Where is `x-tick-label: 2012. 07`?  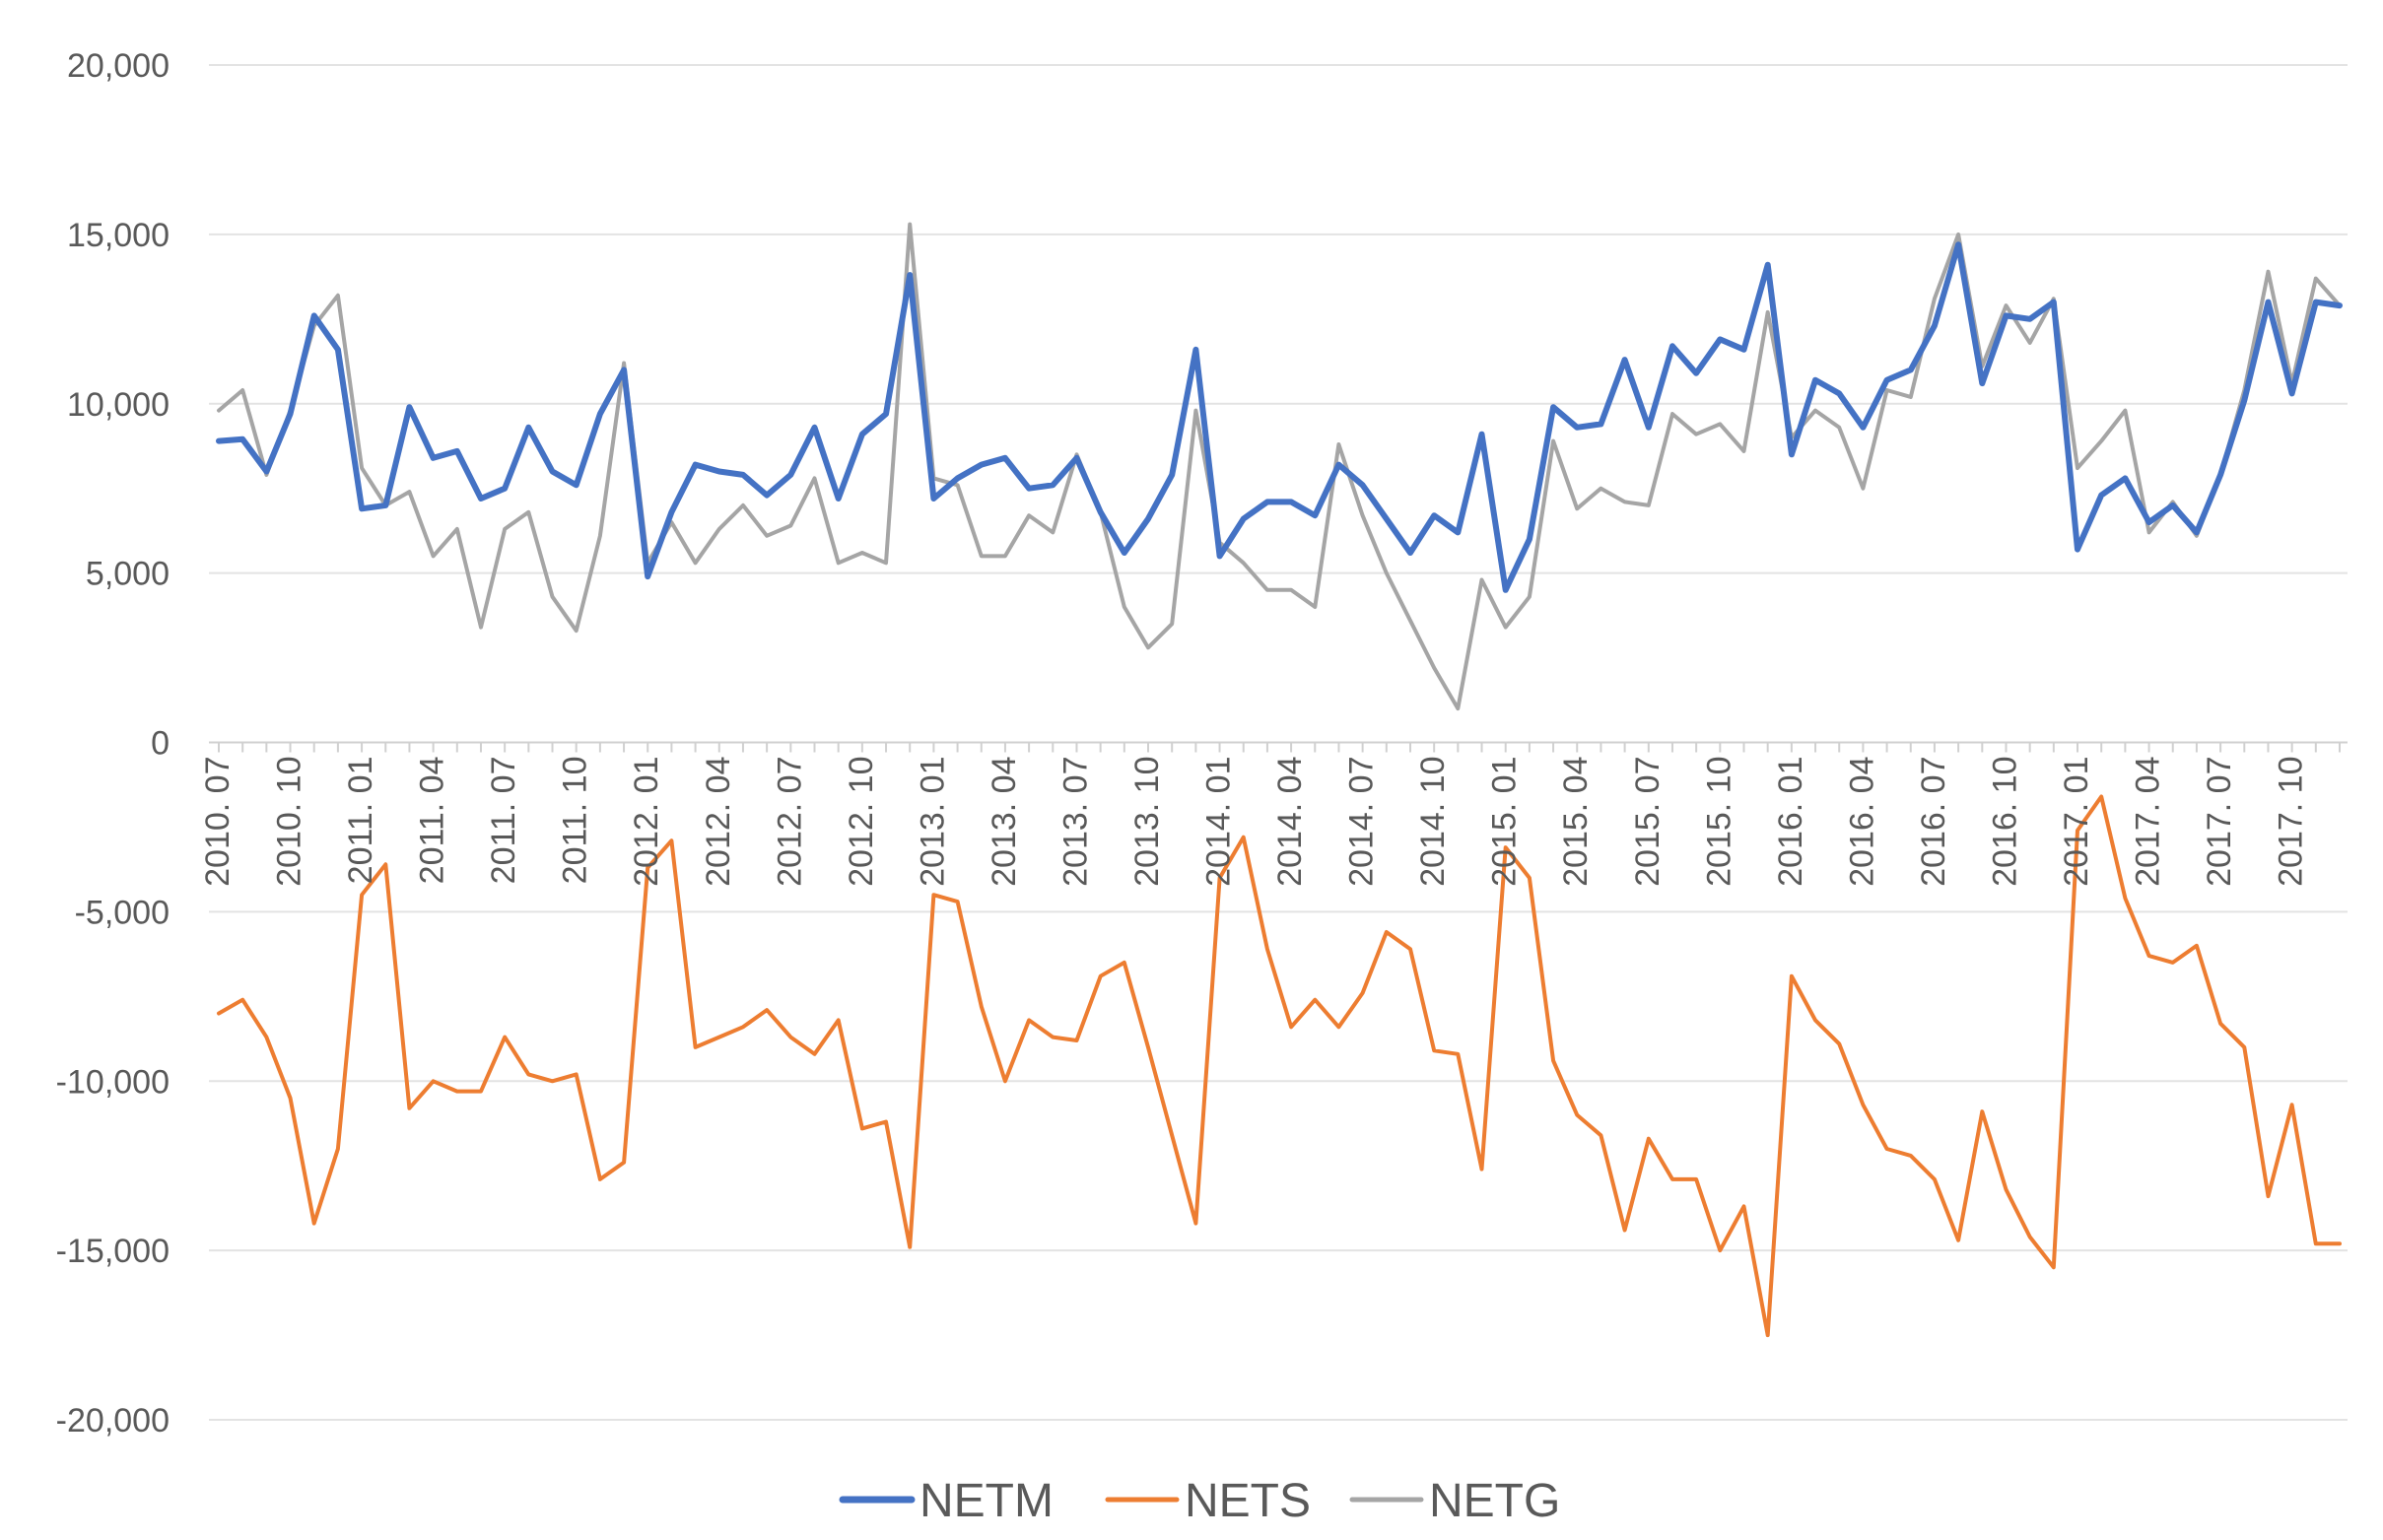 x-tick-label: 2012. 07 is located at coordinates (789, 822).